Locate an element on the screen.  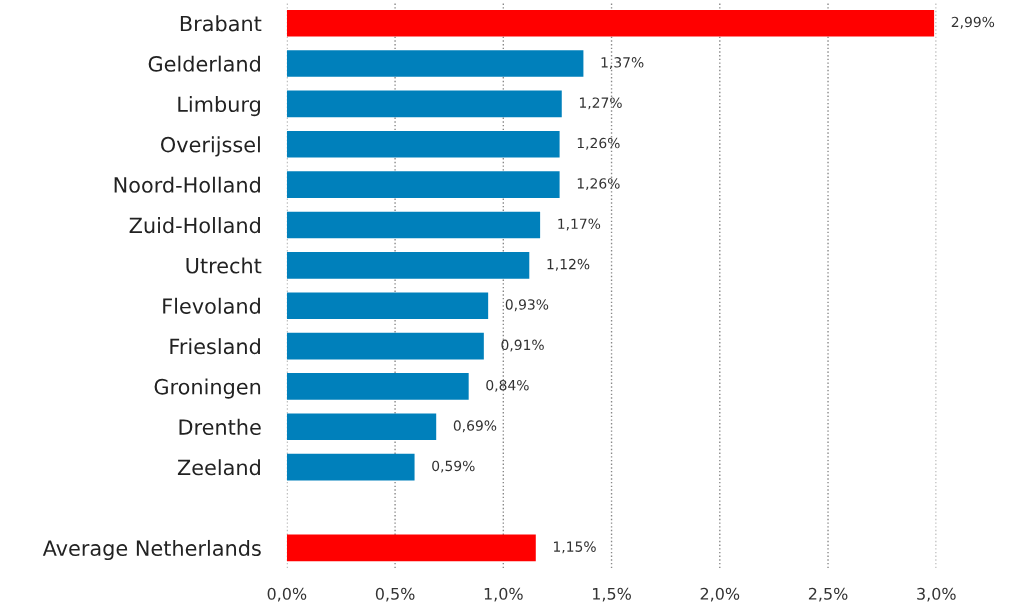
data-label: 1,17% is located at coordinates (579, 224).